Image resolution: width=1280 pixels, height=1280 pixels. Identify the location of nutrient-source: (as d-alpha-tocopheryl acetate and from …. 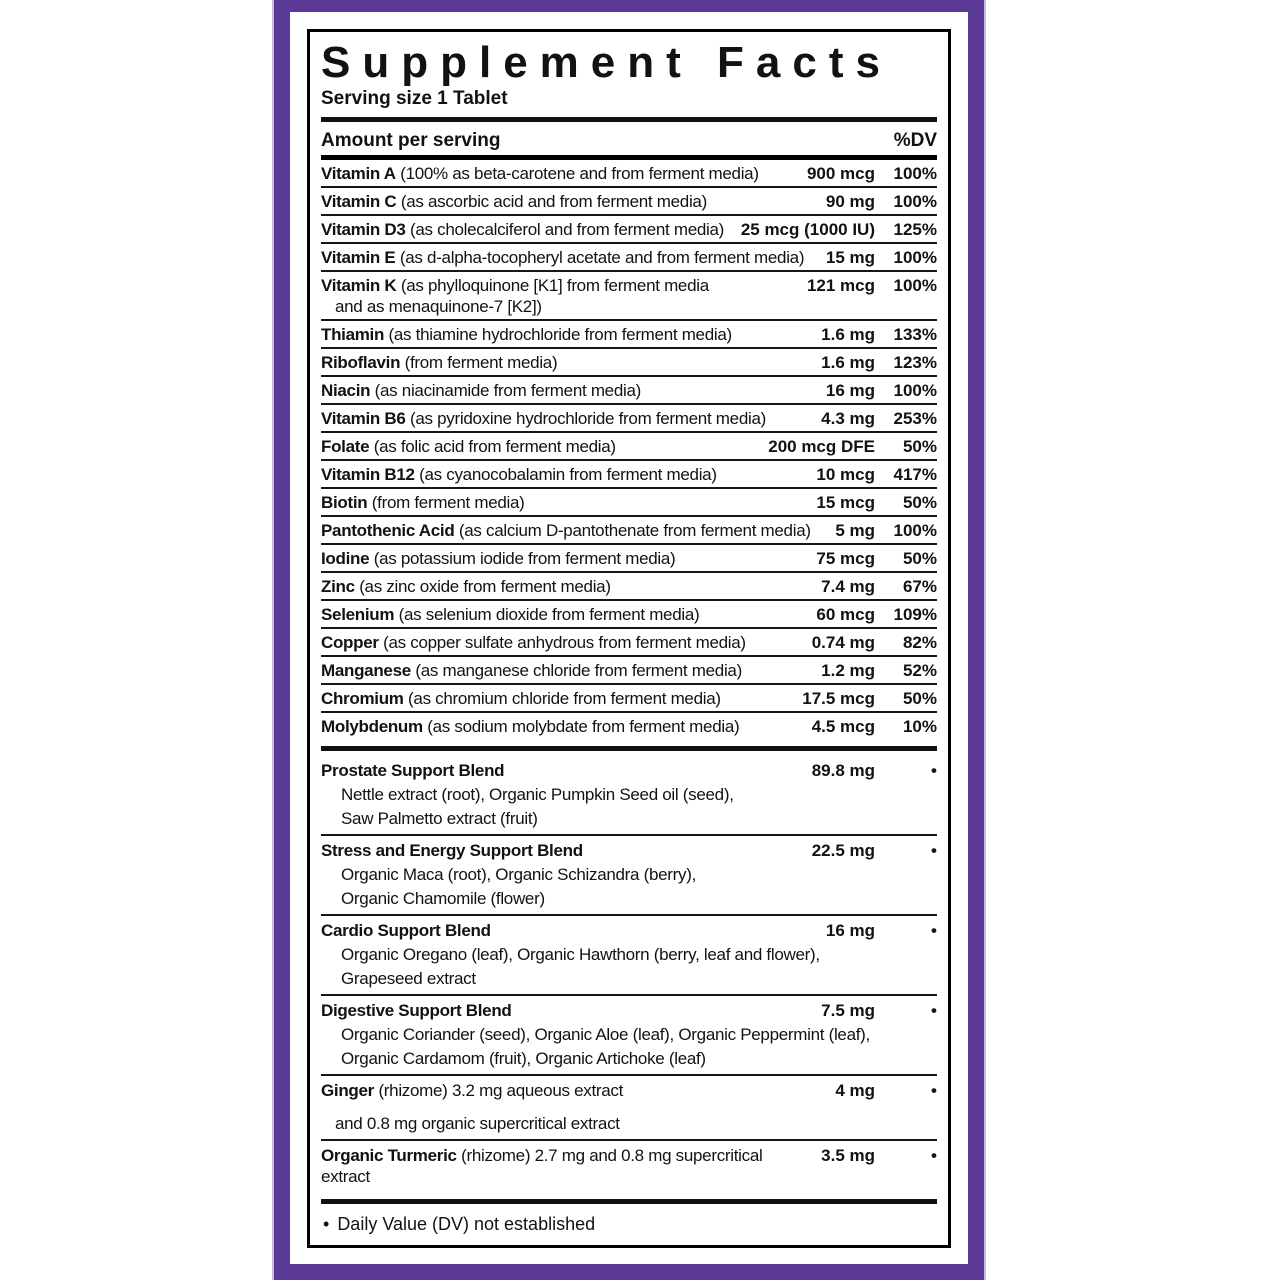
(602, 257).